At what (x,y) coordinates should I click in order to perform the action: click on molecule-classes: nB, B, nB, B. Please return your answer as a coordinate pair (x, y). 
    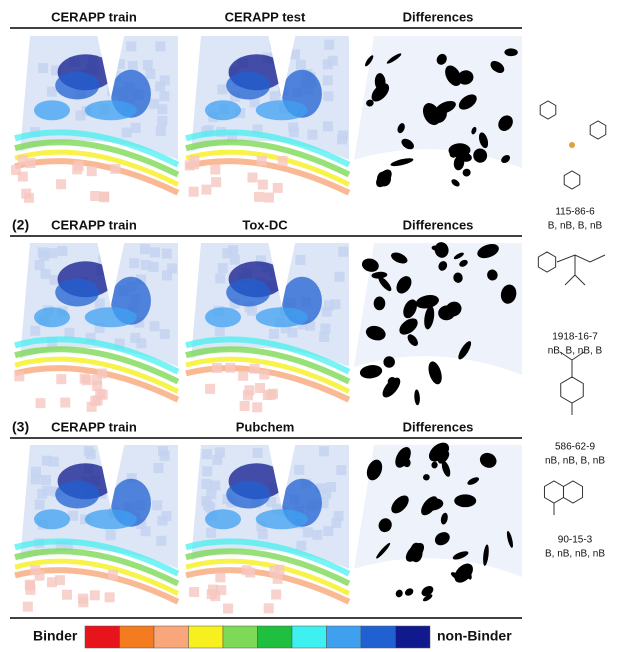
    Looking at the image, I should click on (575, 351).